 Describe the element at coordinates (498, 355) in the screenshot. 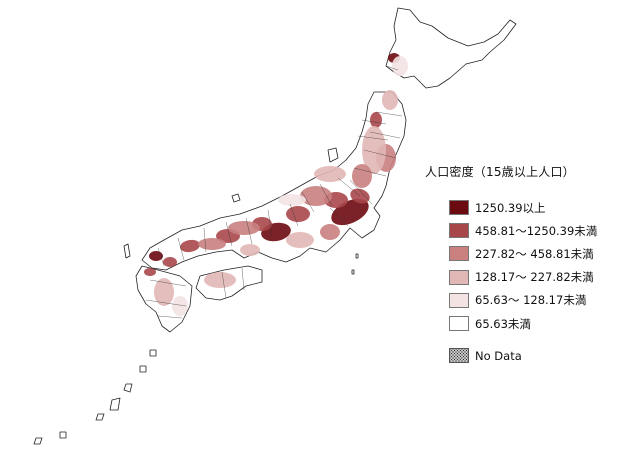

I see `no-data-label: No Data` at that location.